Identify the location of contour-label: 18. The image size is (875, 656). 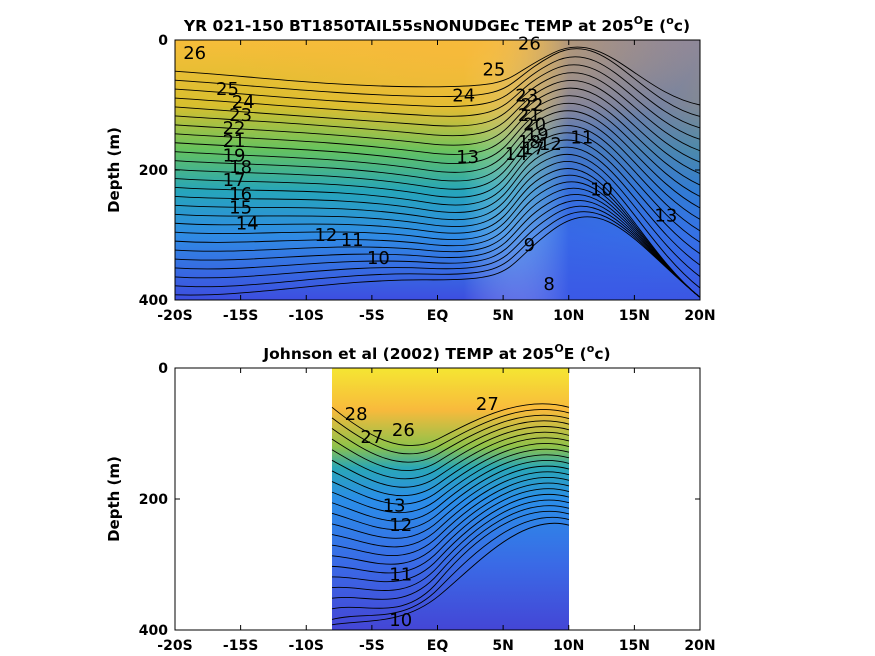
(529, 142).